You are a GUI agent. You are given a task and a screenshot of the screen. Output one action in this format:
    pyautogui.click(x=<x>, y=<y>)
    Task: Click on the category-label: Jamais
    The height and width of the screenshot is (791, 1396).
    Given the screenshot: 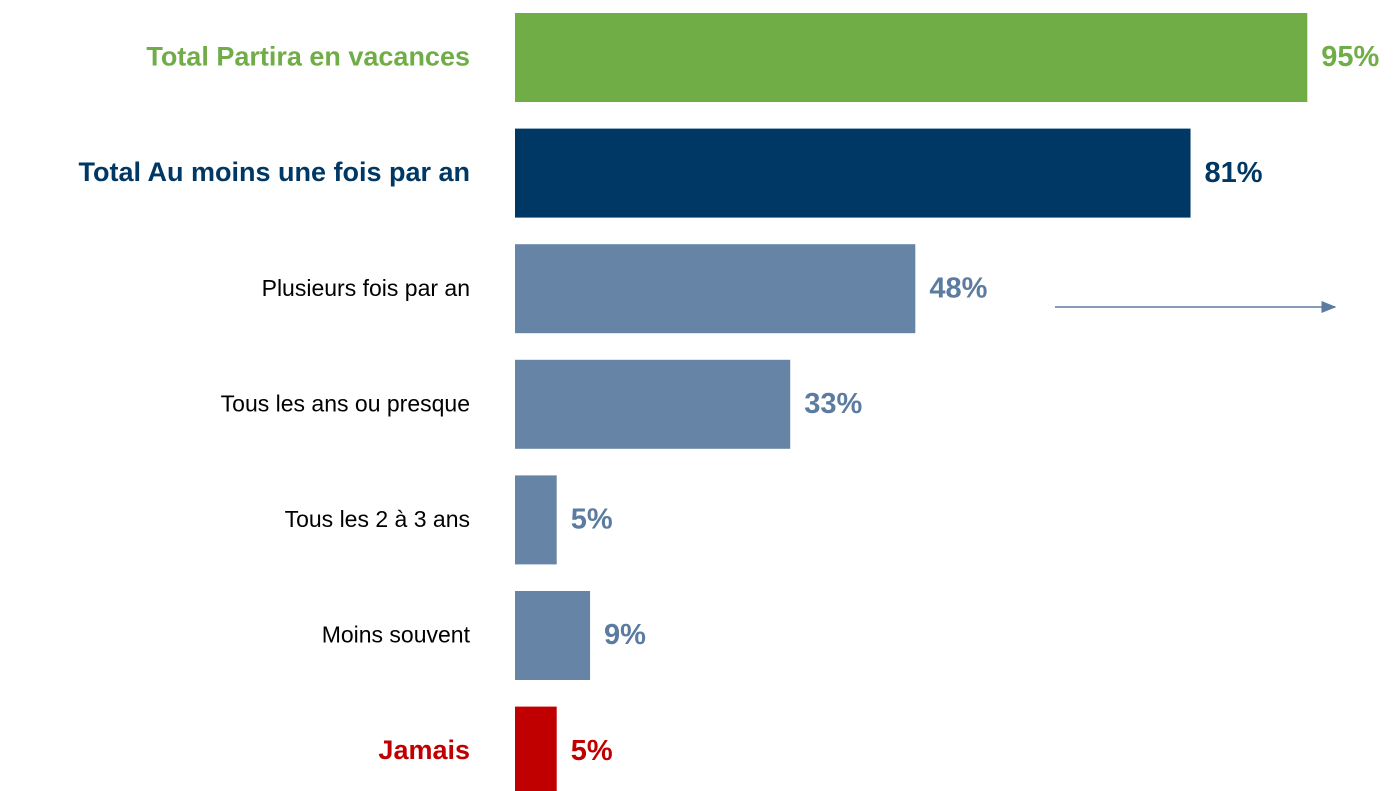 What is the action you would take?
    pyautogui.click(x=424, y=750)
    